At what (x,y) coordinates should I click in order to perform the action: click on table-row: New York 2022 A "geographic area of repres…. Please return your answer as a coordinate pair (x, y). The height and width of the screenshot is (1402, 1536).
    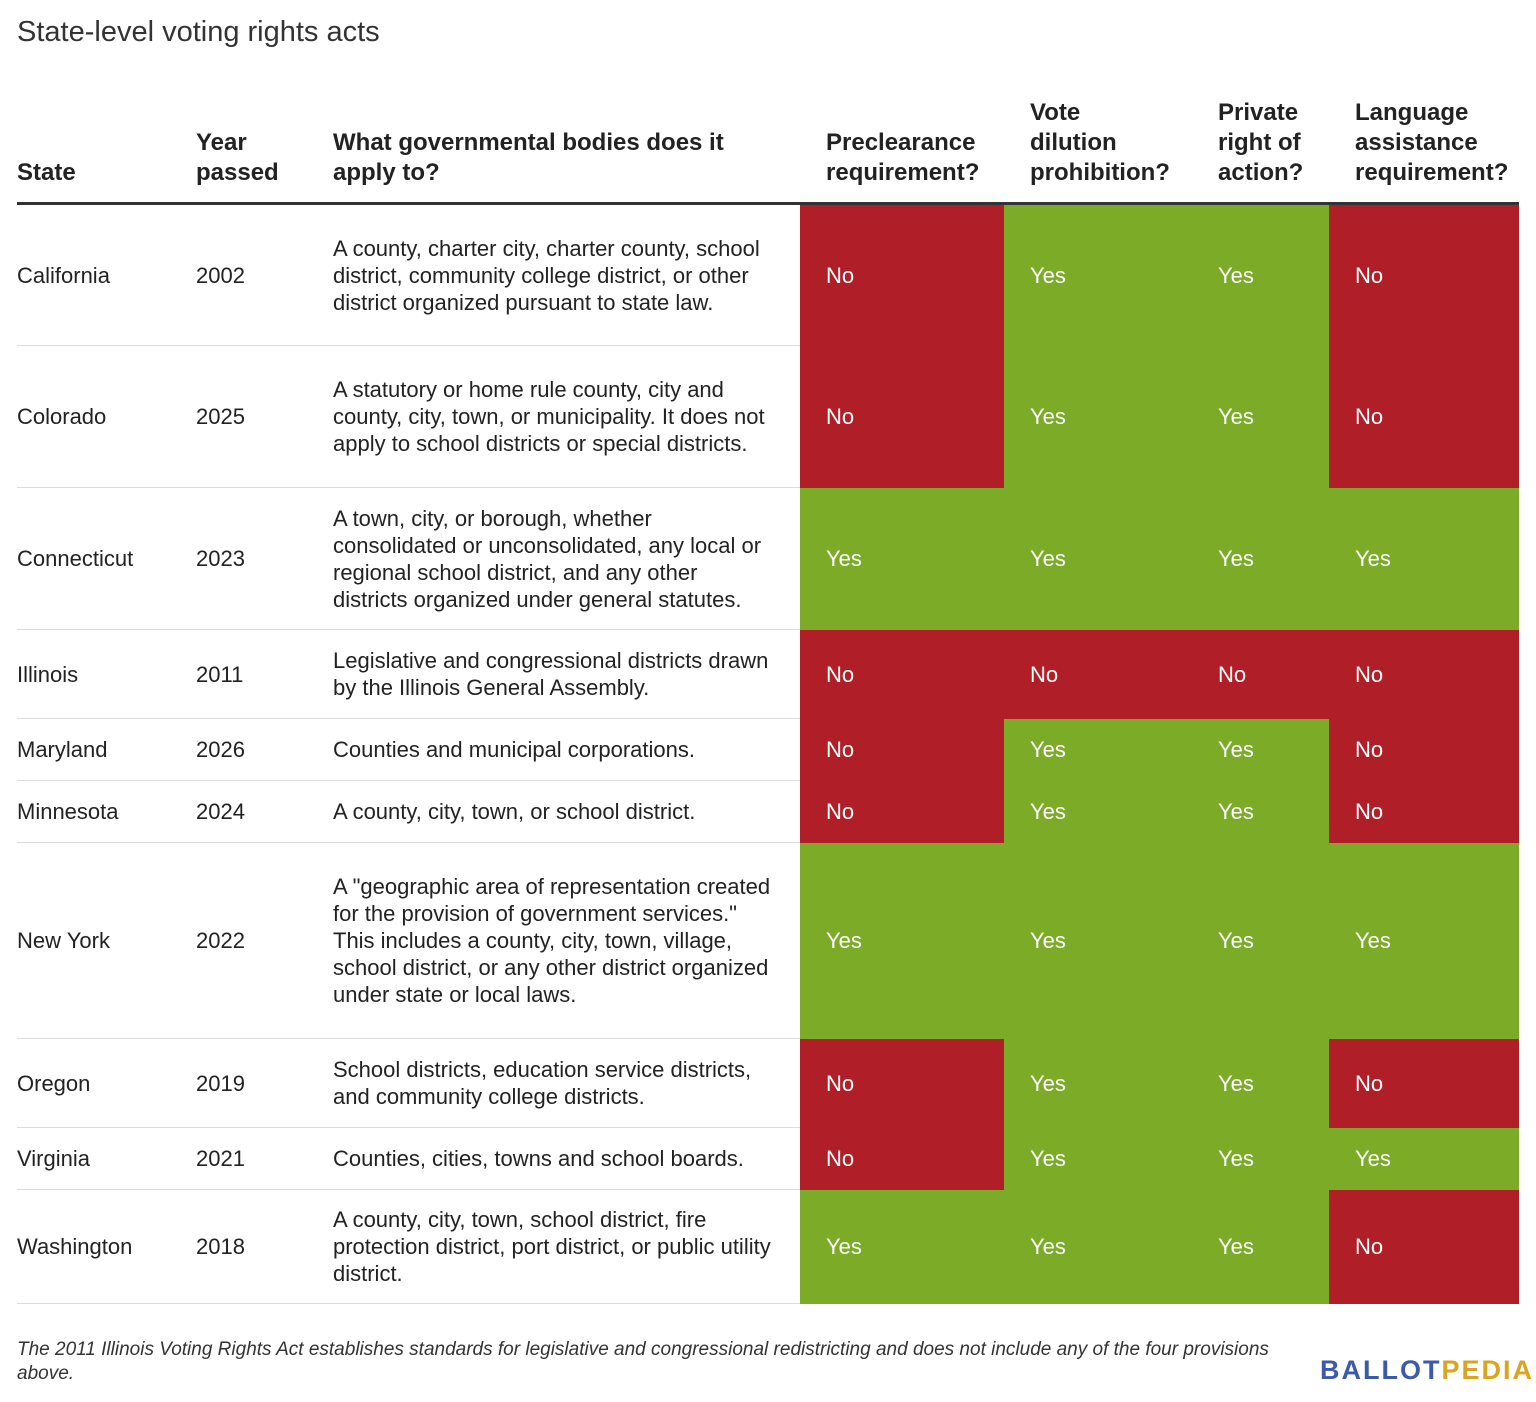
    Looking at the image, I should click on (768, 940).